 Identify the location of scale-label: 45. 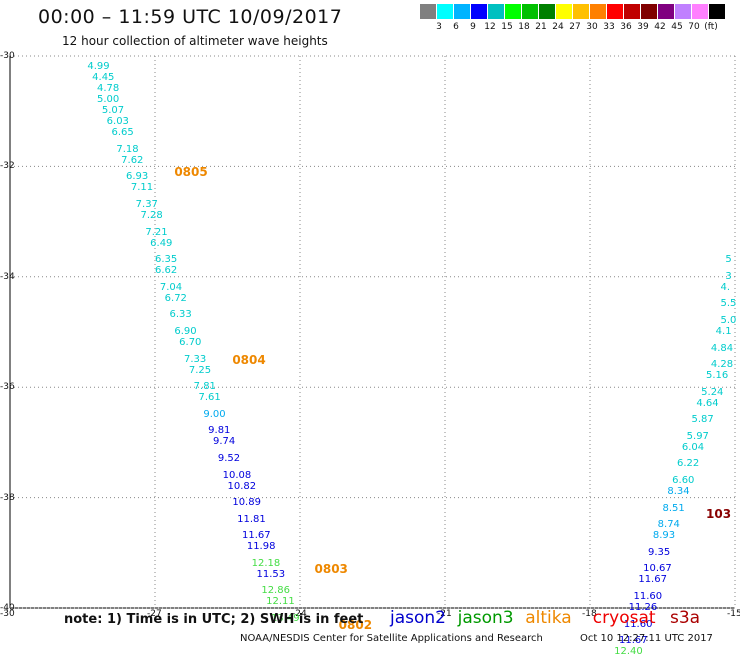
(677, 27).